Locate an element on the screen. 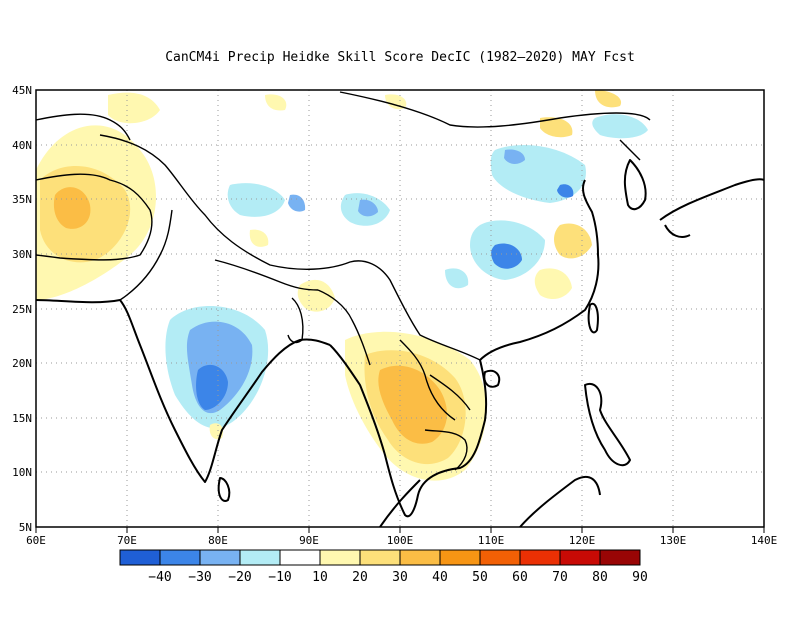  colorbar: −40 −30 −20 −10 10 20 30 40 50 60 70 80 90 is located at coordinates (383, 567).